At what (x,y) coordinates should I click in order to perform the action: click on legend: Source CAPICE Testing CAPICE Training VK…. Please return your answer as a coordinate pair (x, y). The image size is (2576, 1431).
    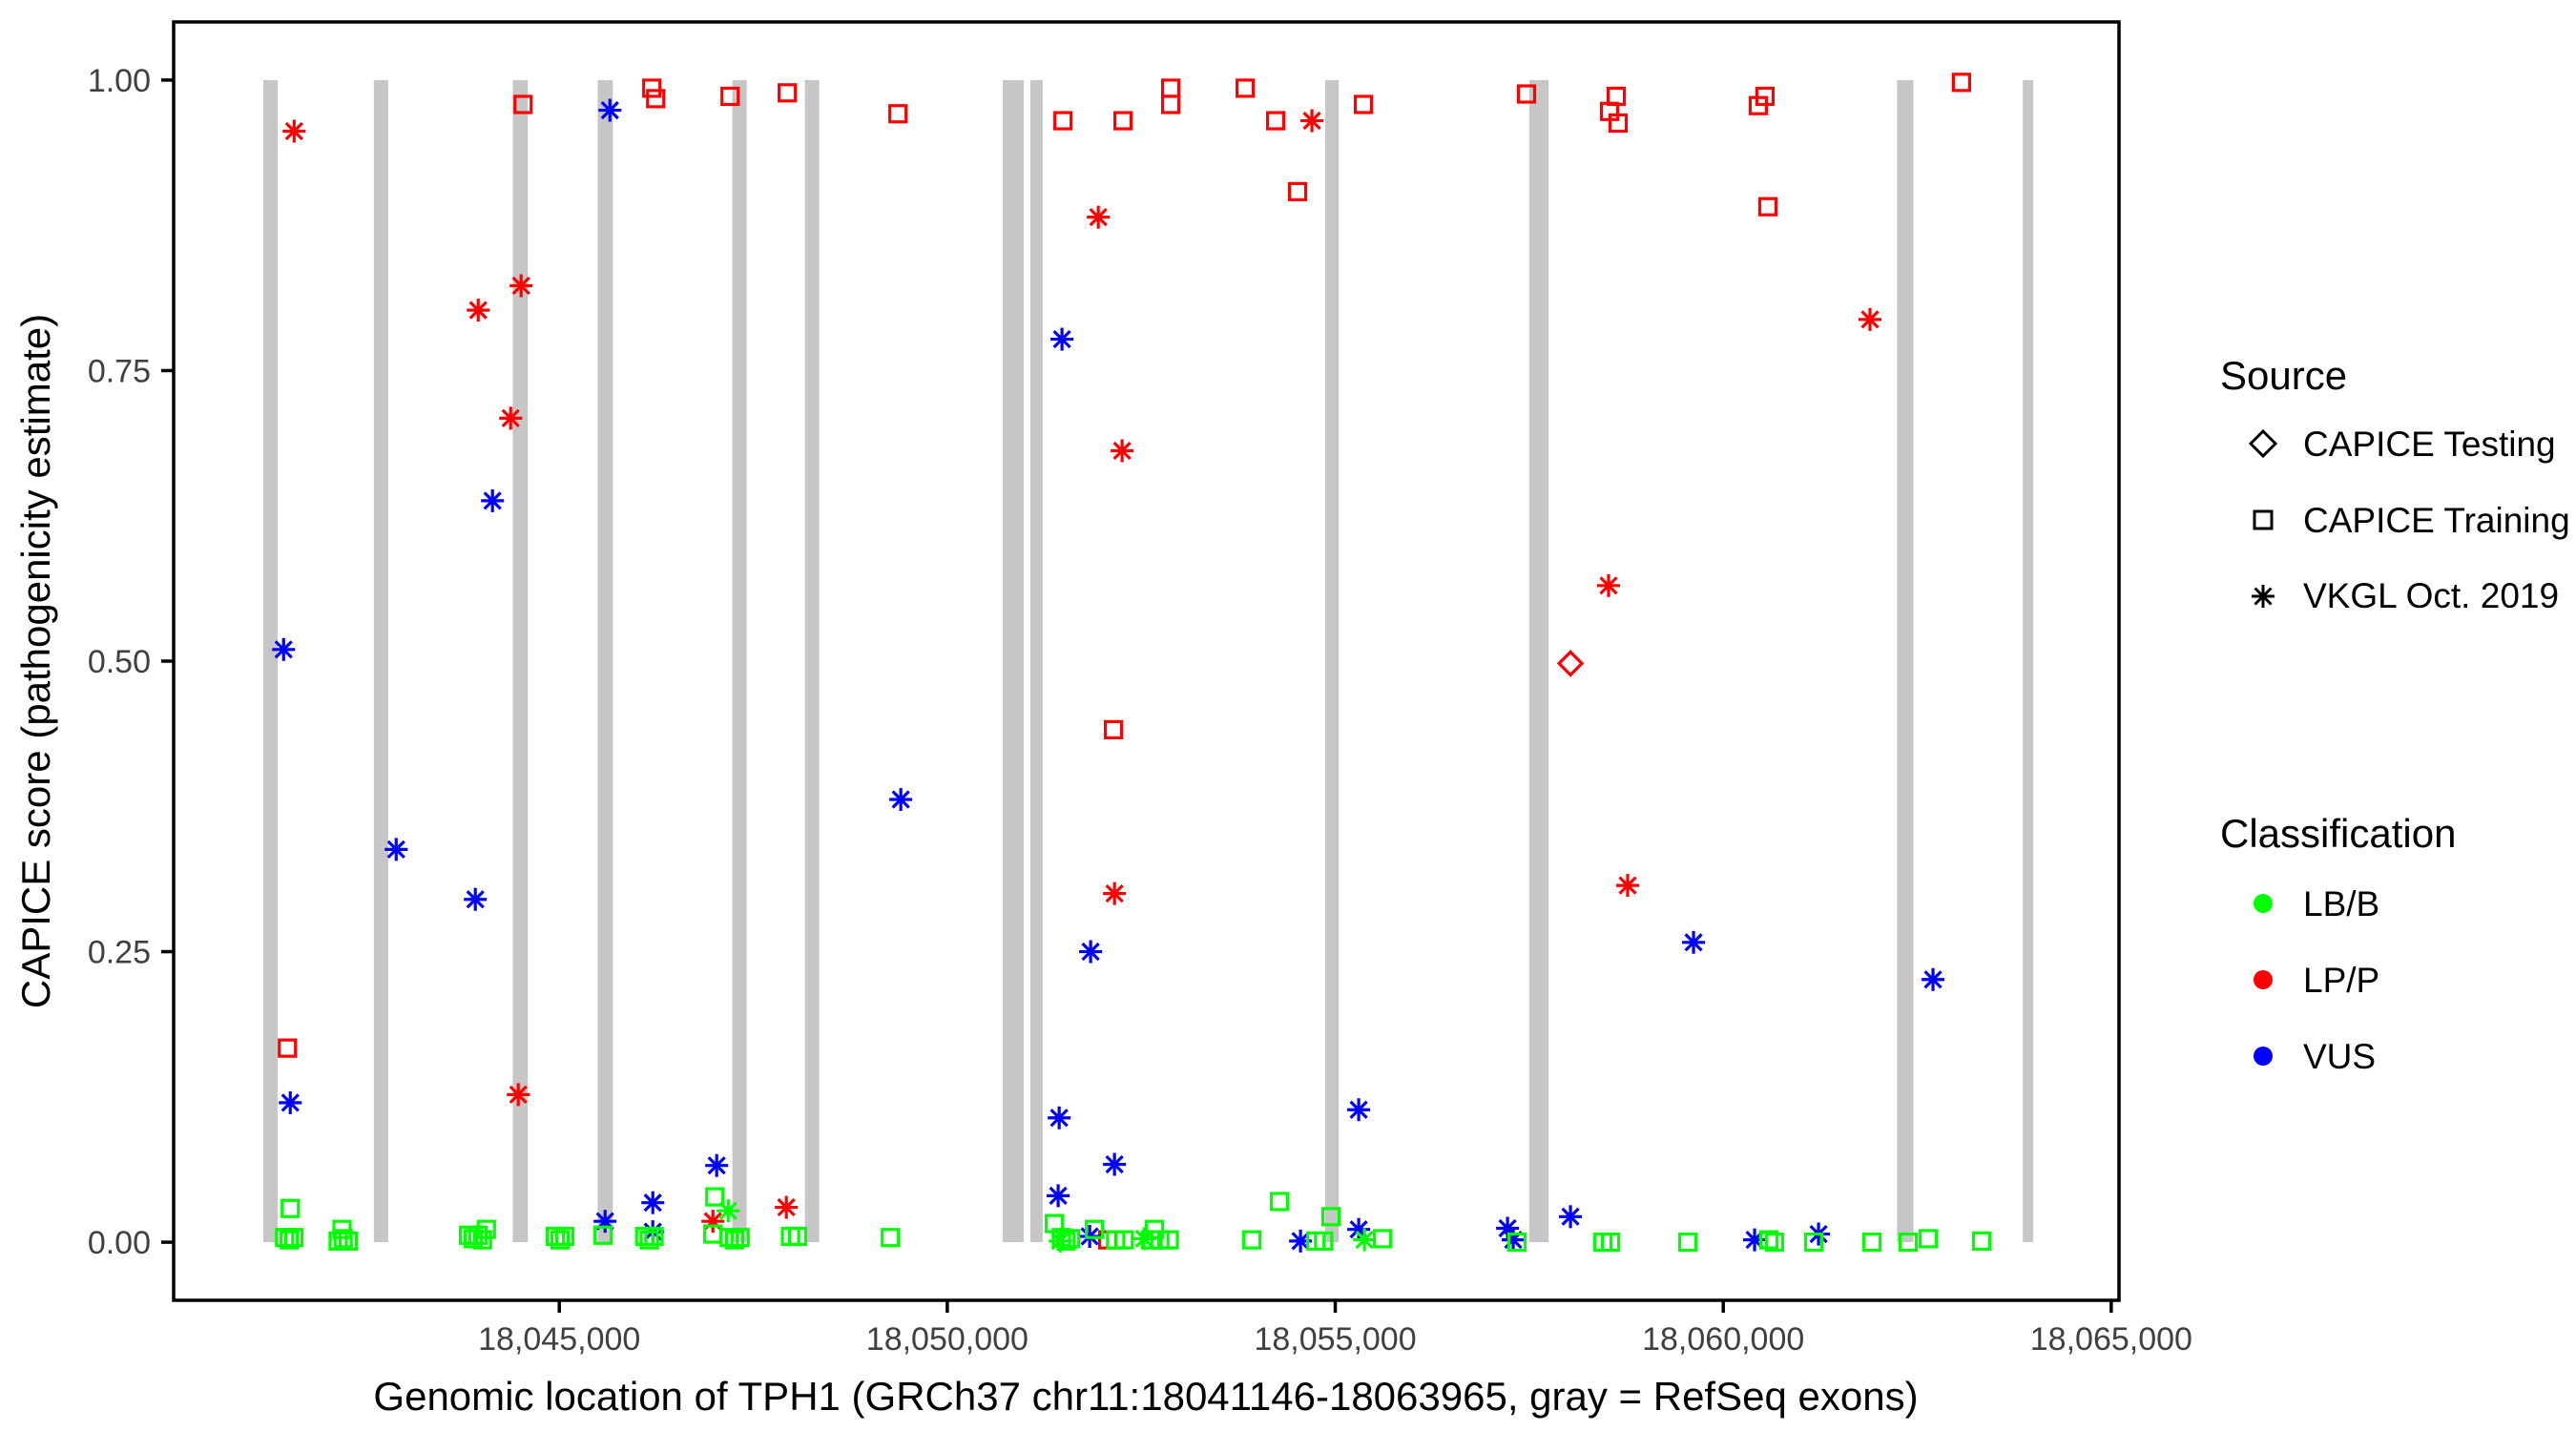
    Looking at the image, I should click on (2395, 714).